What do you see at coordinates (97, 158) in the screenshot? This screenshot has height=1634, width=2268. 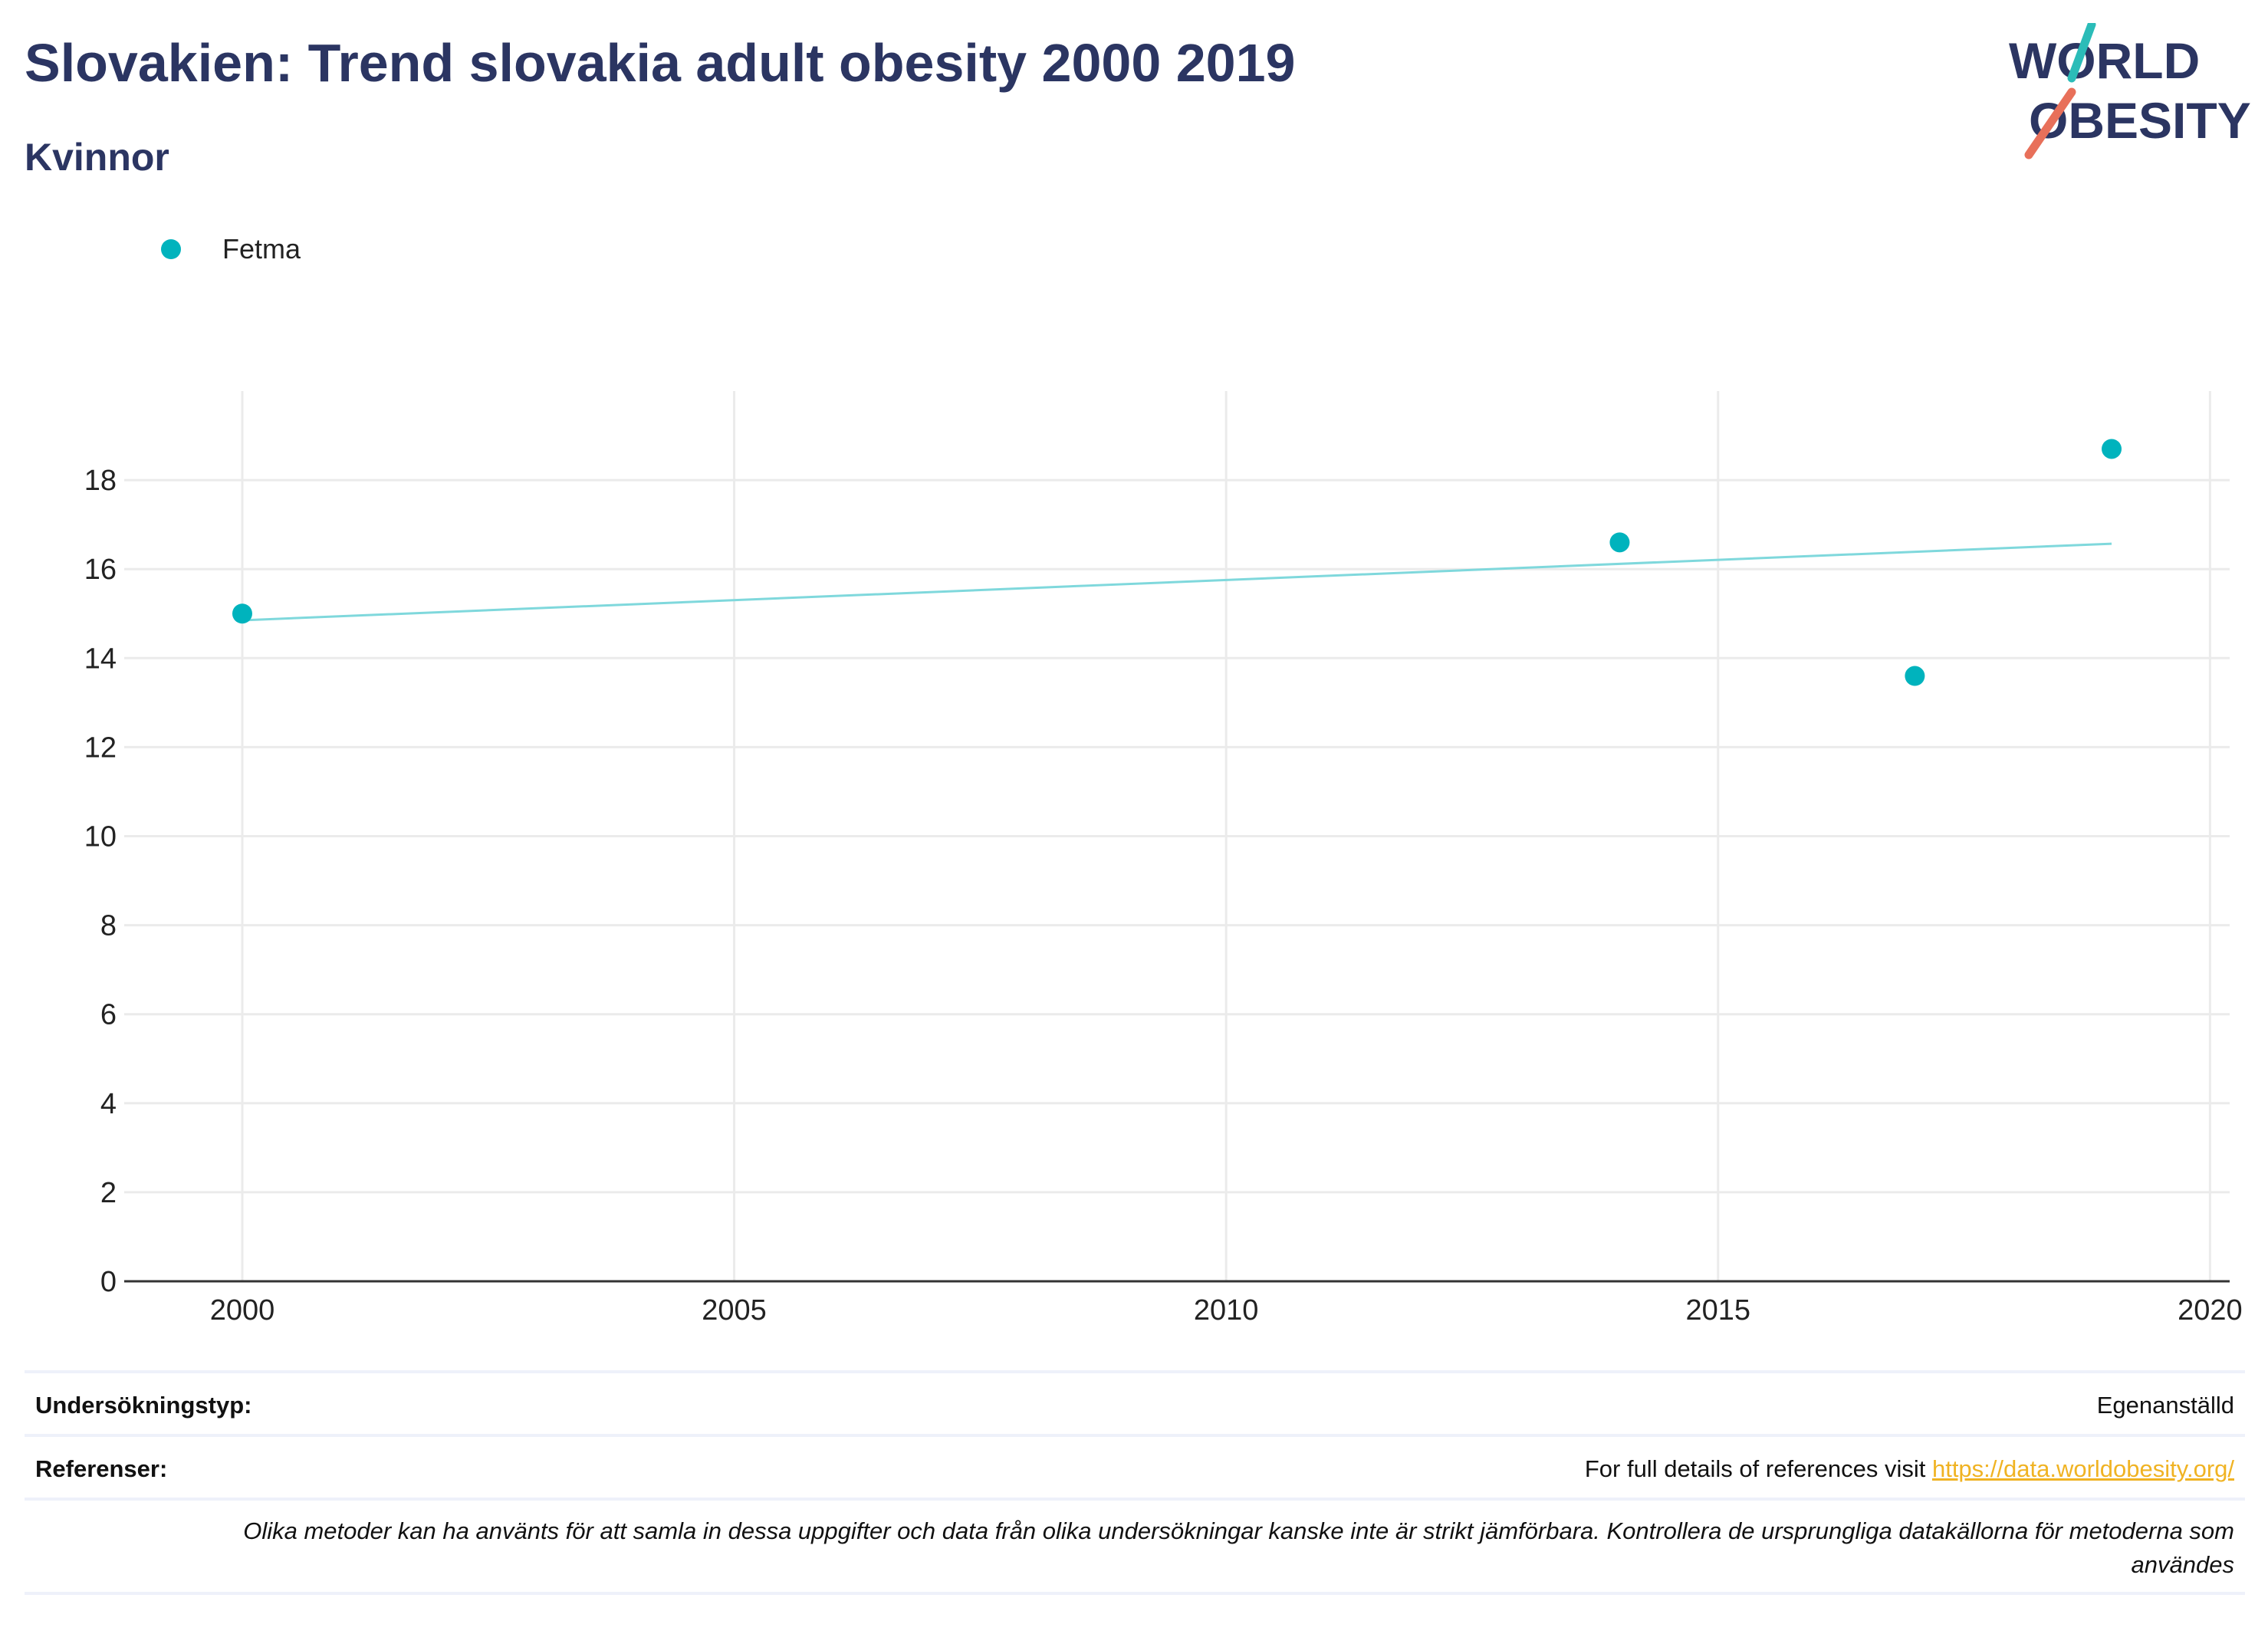 I see `chart-subtitle: Kvinnor` at bounding box center [97, 158].